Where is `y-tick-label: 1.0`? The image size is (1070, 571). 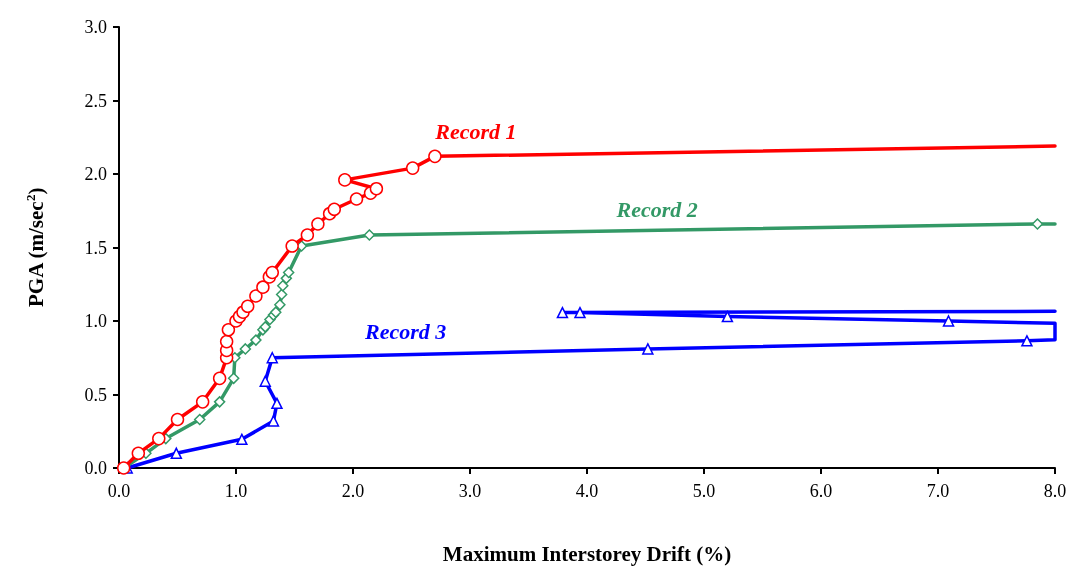 y-tick-label: 1.0 is located at coordinates (95, 321).